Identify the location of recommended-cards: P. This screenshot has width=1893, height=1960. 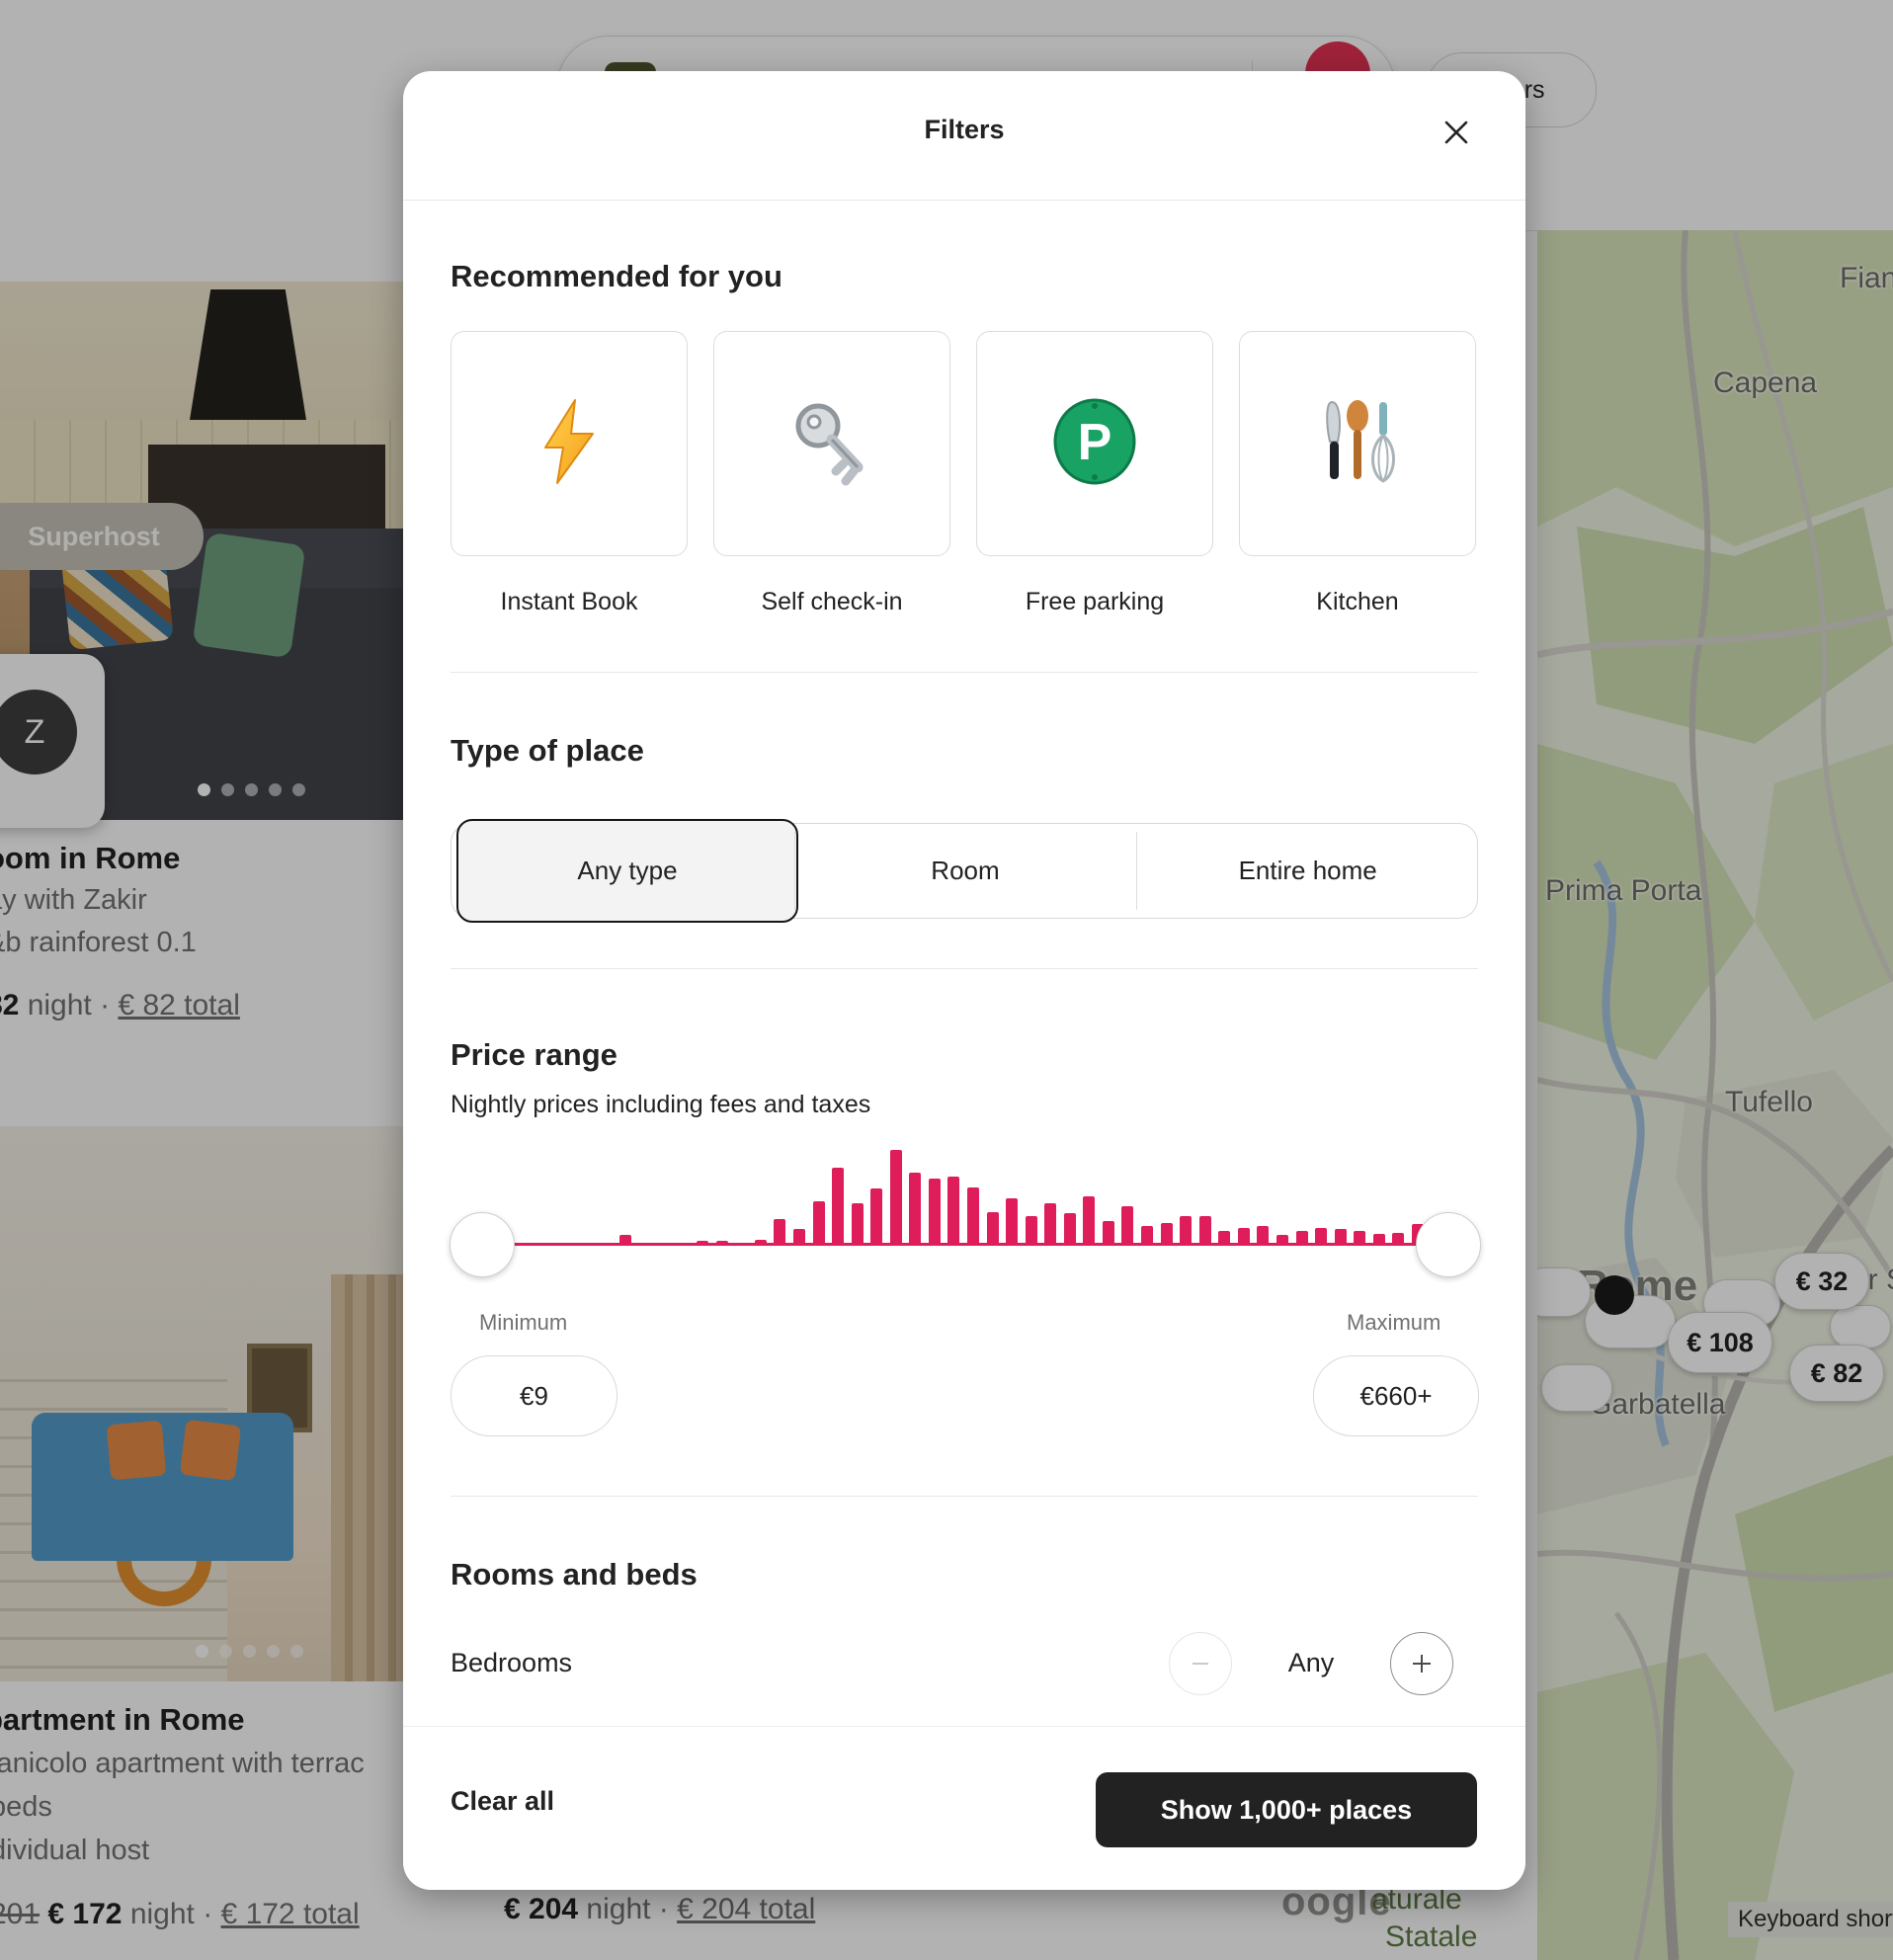
(964, 444).